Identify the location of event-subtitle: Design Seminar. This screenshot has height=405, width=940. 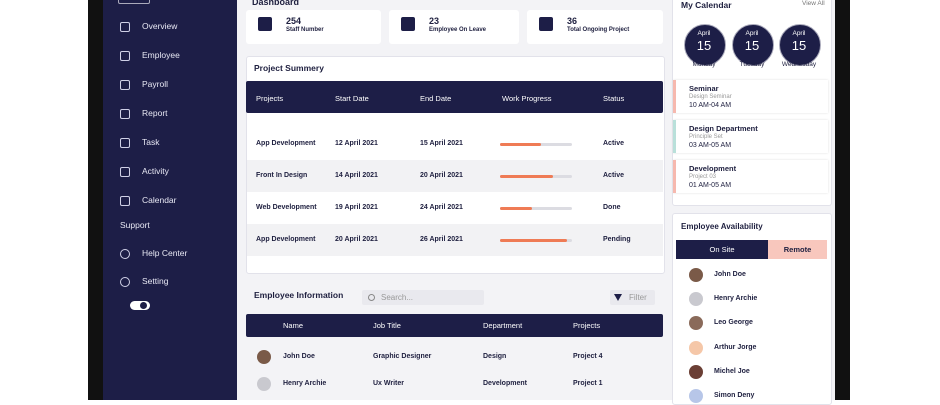
(710, 97).